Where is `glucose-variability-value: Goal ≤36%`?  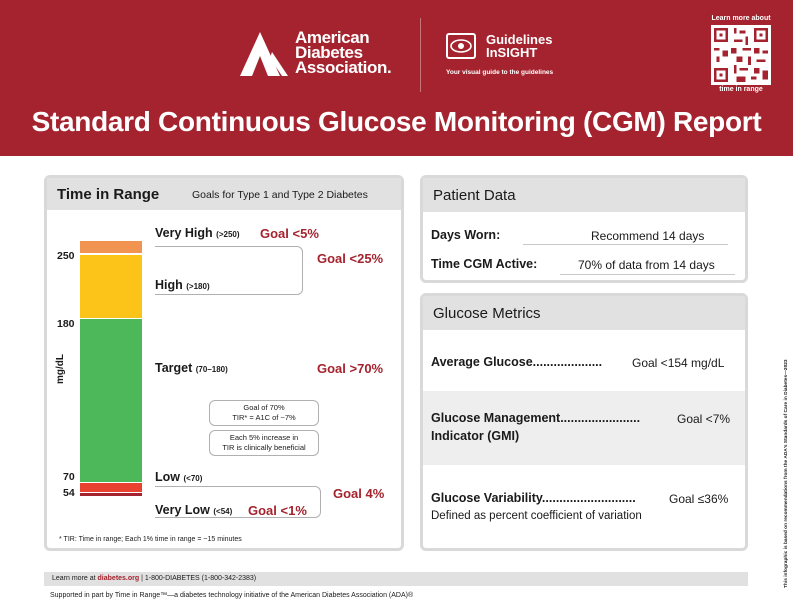
glucose-variability-value: Goal ≤36% is located at coordinates (699, 499).